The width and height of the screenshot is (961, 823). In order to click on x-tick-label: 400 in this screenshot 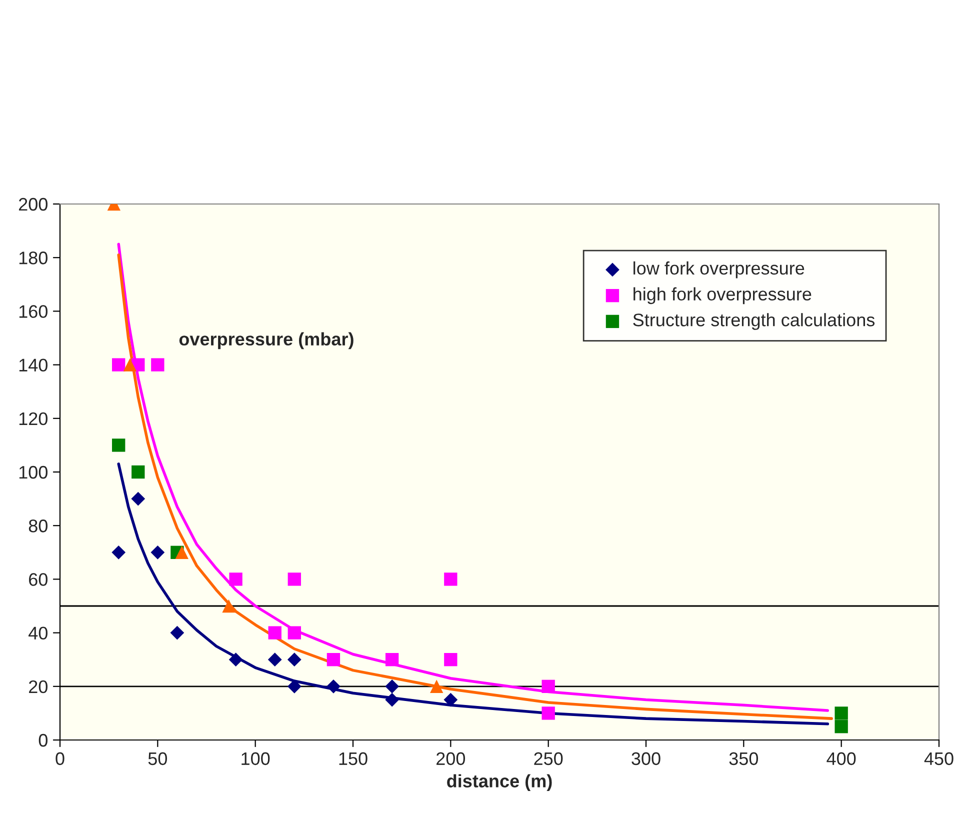, I will do `click(841, 759)`.